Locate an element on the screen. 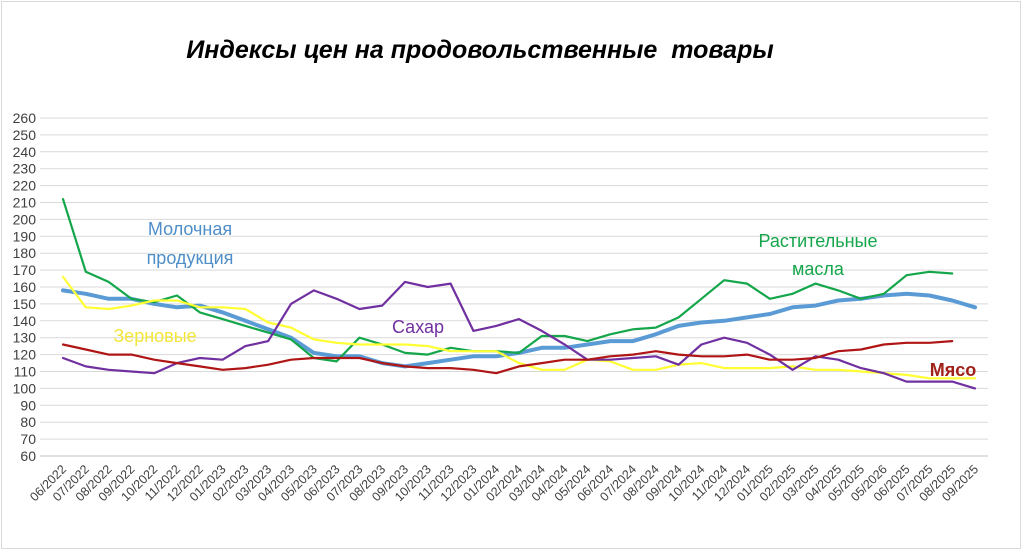  y-tick-label: 90 is located at coordinates (28, 405).